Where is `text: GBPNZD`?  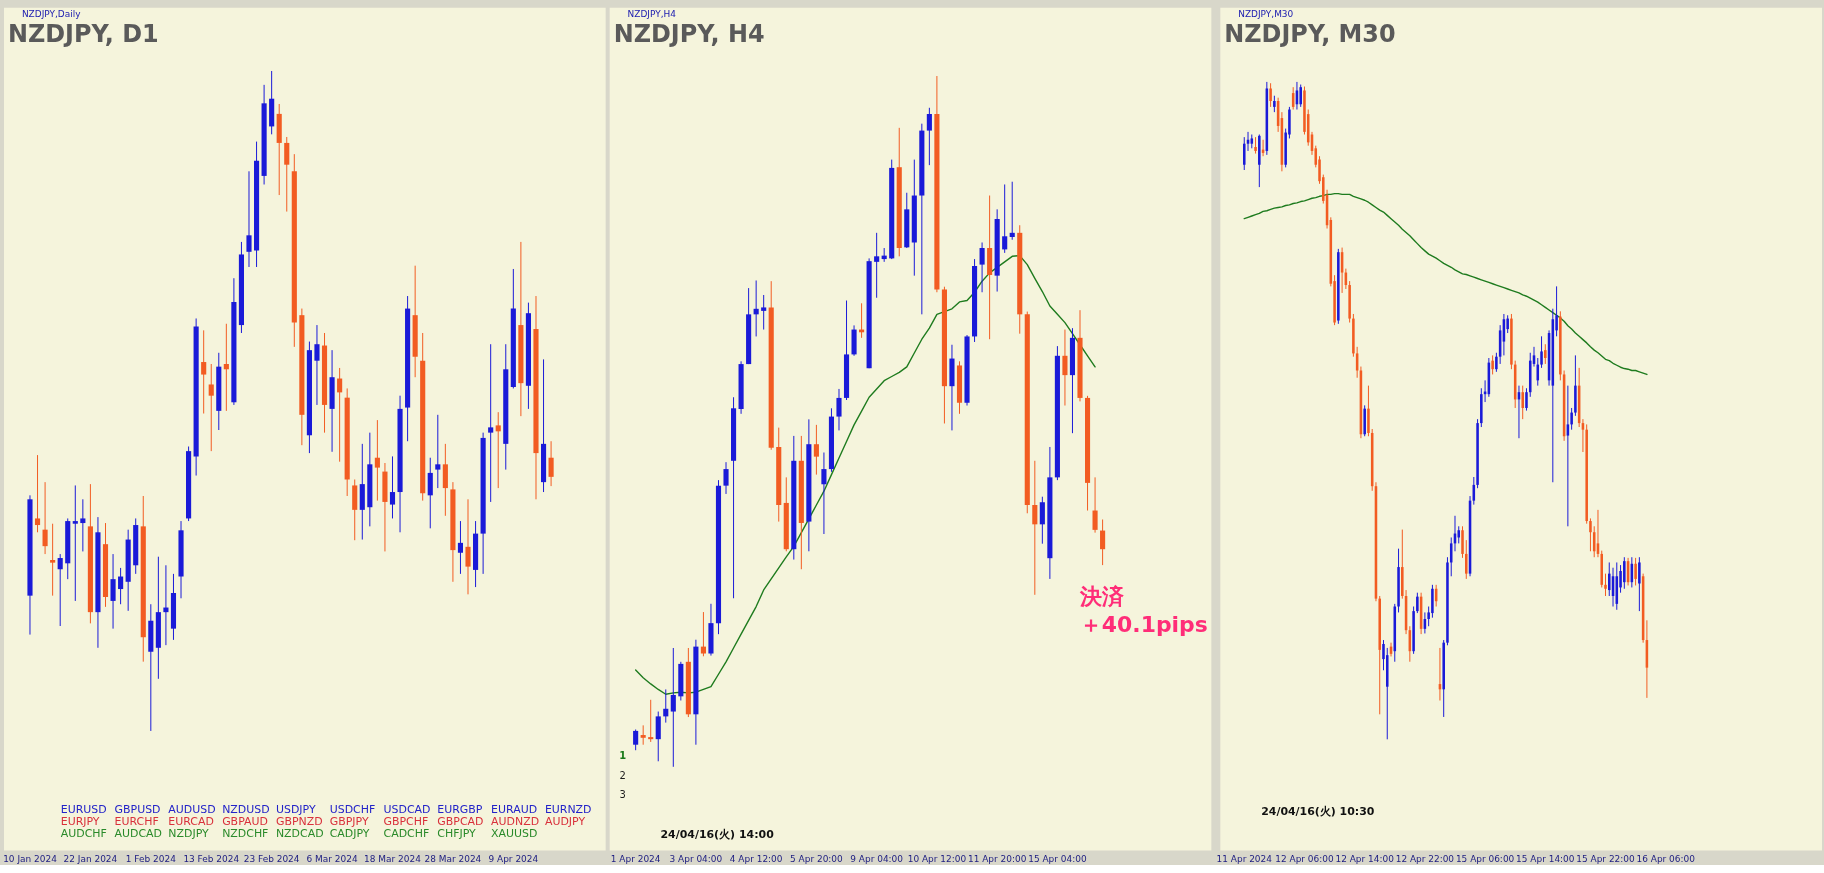
text: GBPNZD is located at coordinates (299, 821).